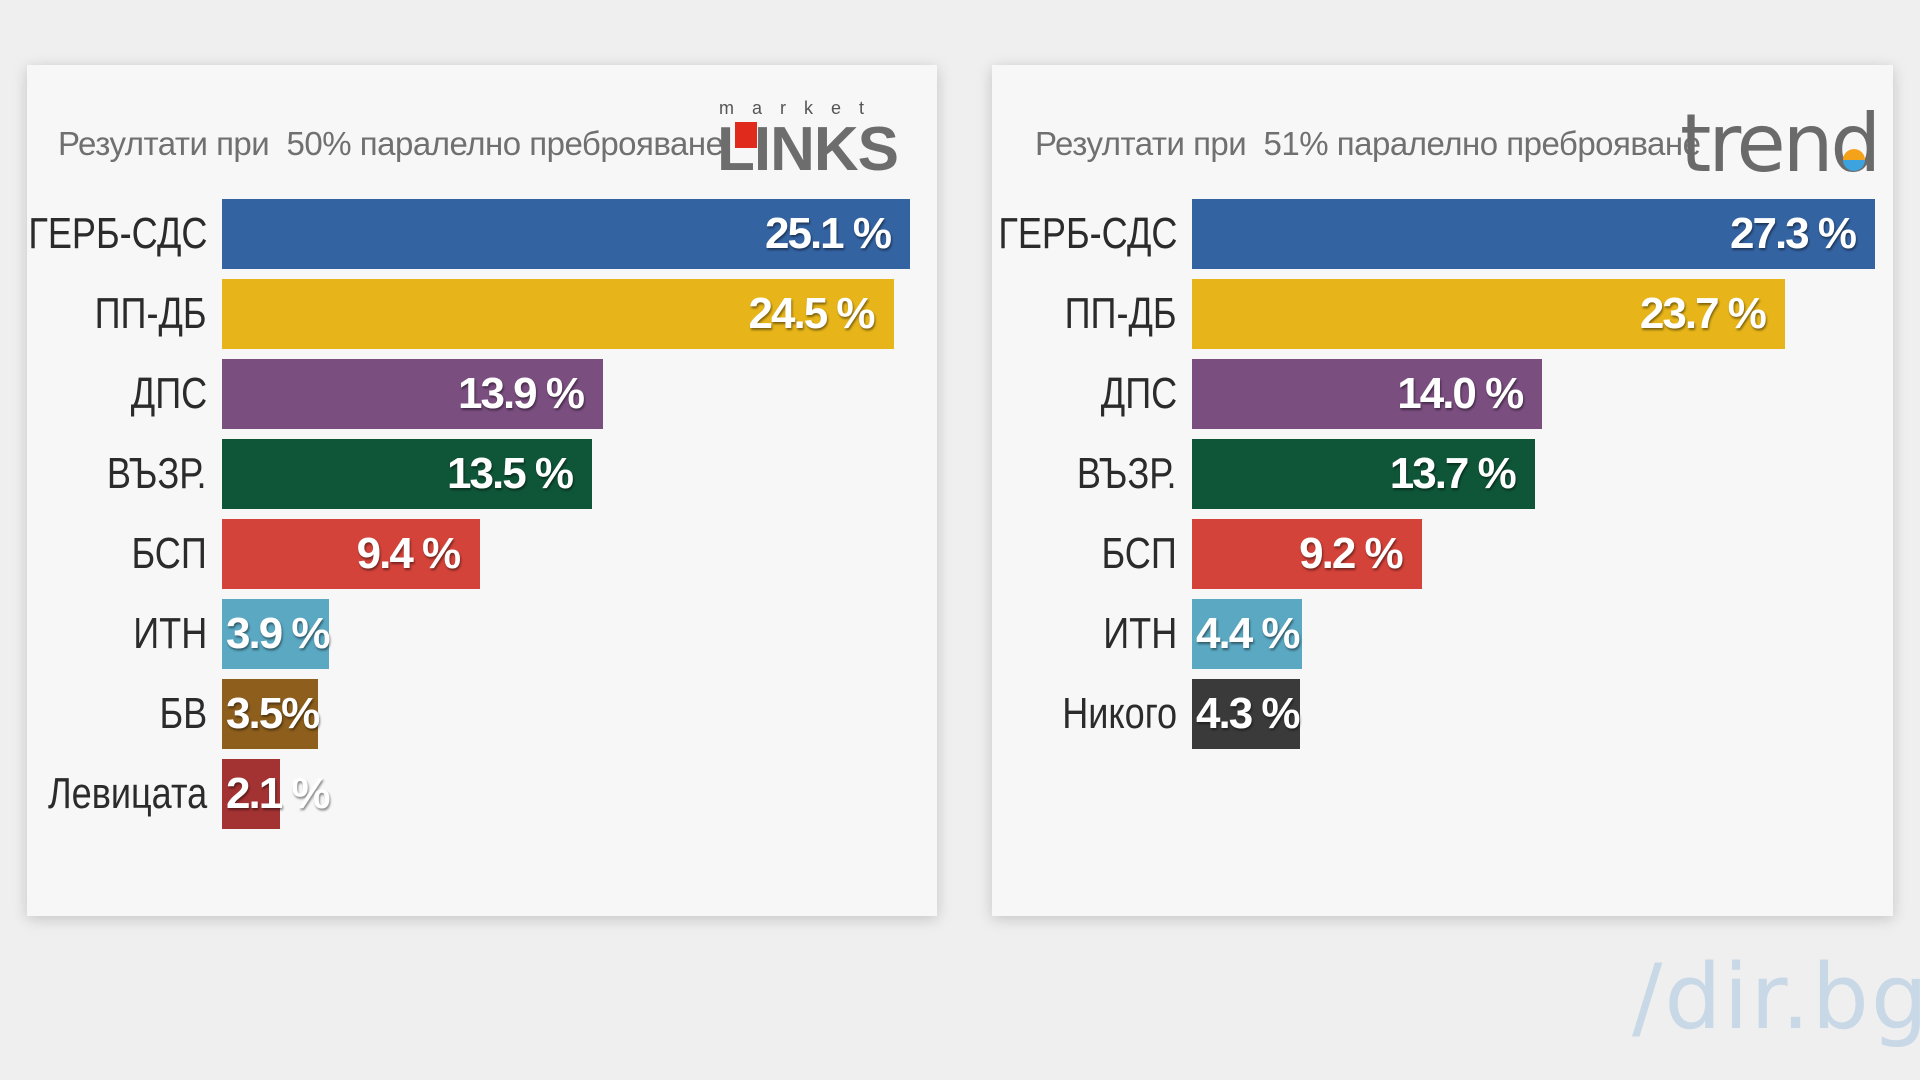  Describe the element at coordinates (746, 135) in the screenshot. I see `logo-red-square` at that location.